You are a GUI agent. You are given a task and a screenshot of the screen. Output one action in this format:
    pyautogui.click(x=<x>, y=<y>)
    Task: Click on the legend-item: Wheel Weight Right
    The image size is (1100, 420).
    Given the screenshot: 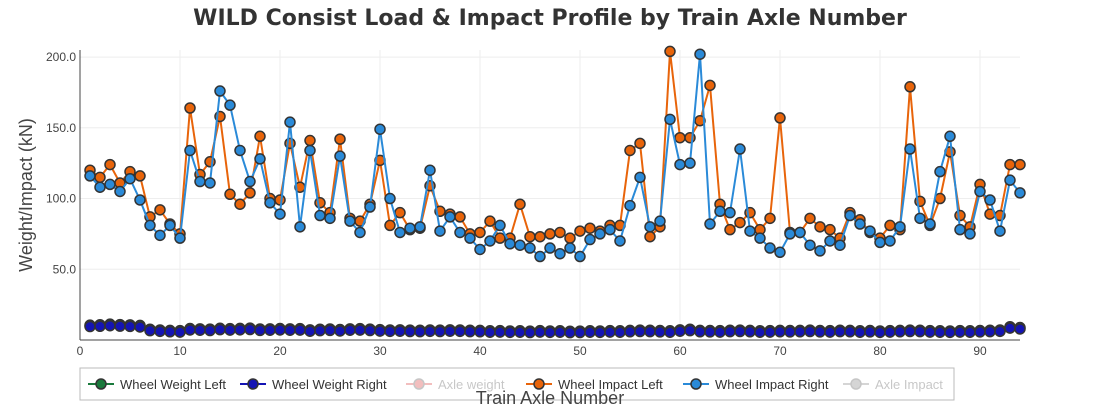 What is the action you would take?
    pyautogui.click(x=313, y=384)
    